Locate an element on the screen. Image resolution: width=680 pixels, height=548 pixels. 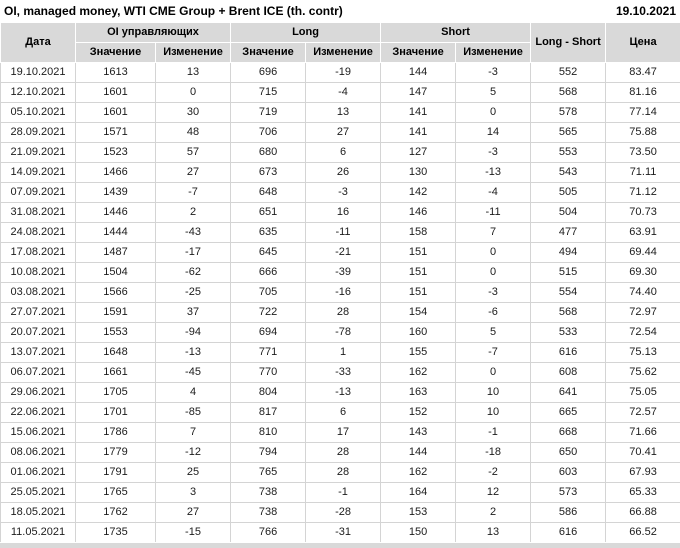
price-cell: 70.73 is located at coordinates (642, 212).